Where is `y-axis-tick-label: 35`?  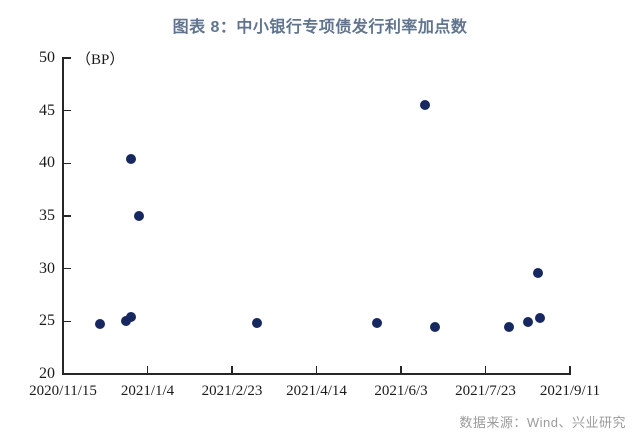 y-axis-tick-label: 35 is located at coordinates (47, 215).